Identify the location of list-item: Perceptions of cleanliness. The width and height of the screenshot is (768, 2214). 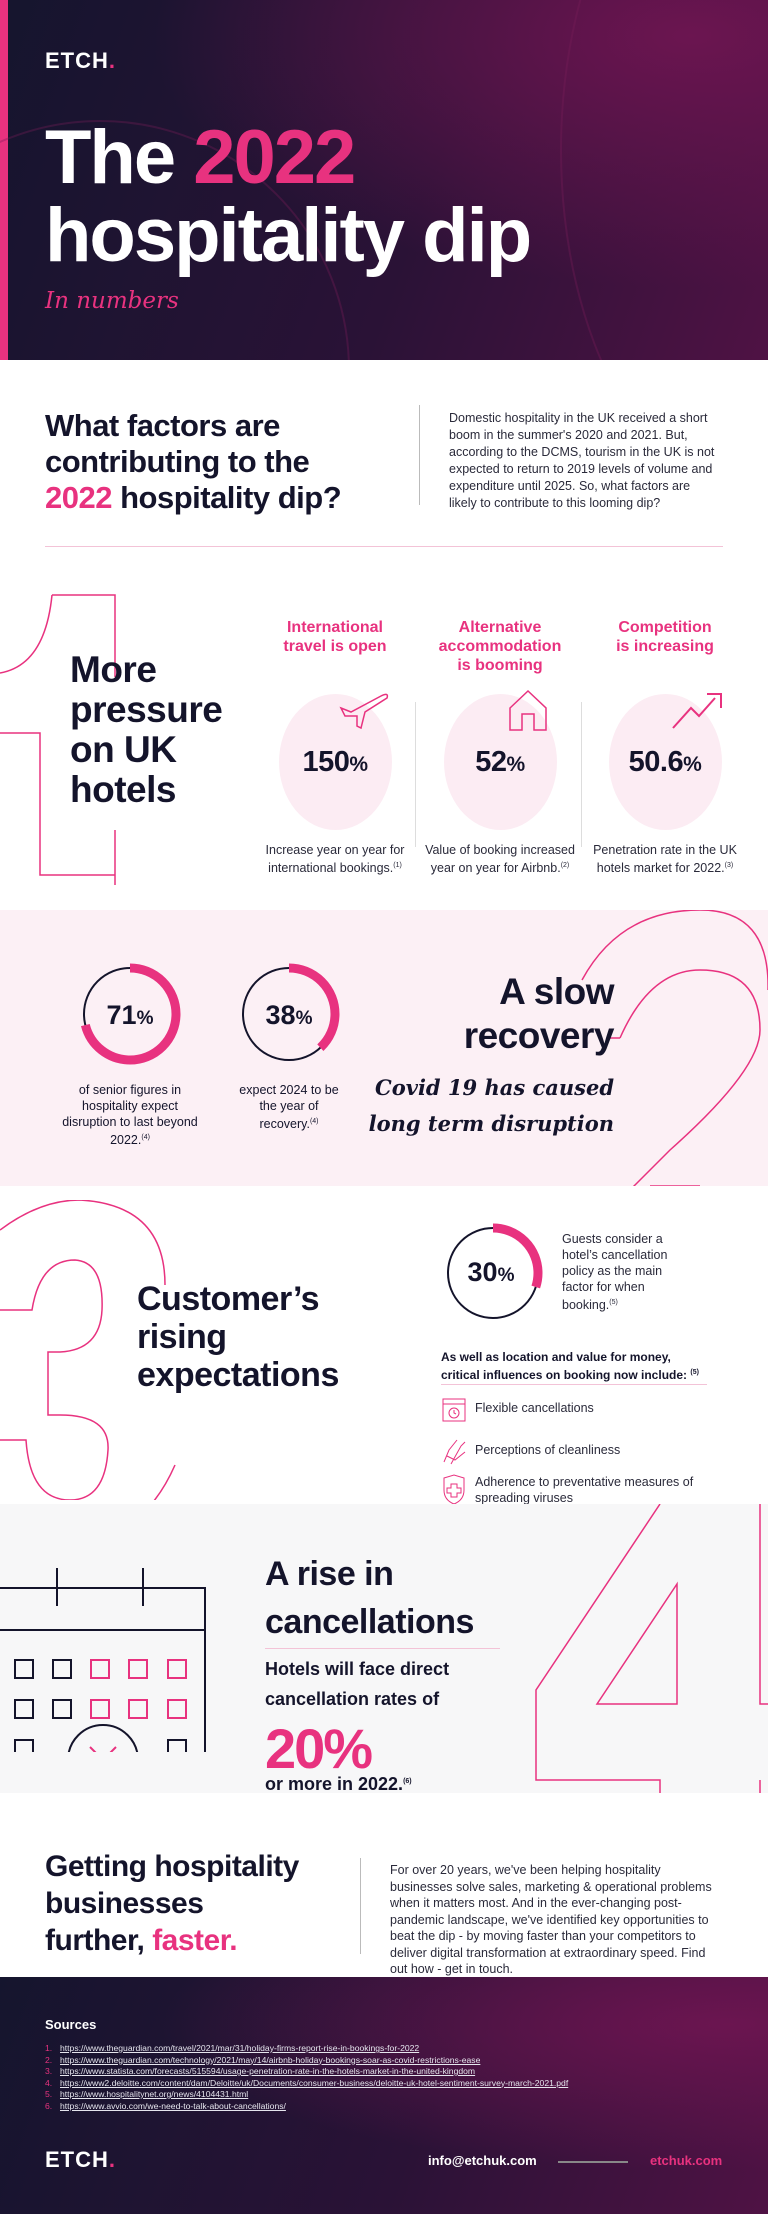
(530, 1453).